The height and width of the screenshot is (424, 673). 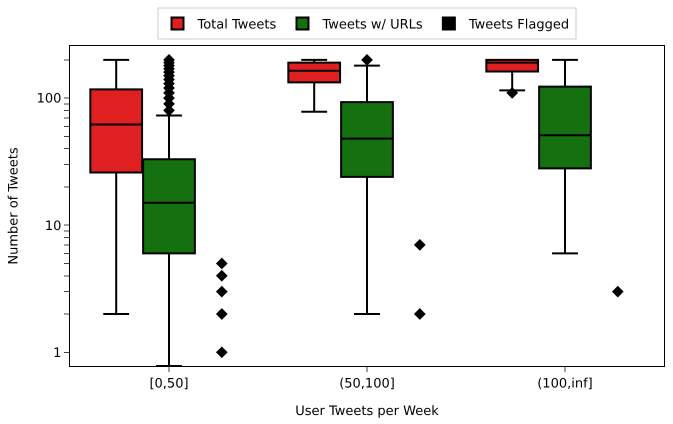 What do you see at coordinates (565, 384) in the screenshot?
I see `x-tick-label: (100,inf]` at bounding box center [565, 384].